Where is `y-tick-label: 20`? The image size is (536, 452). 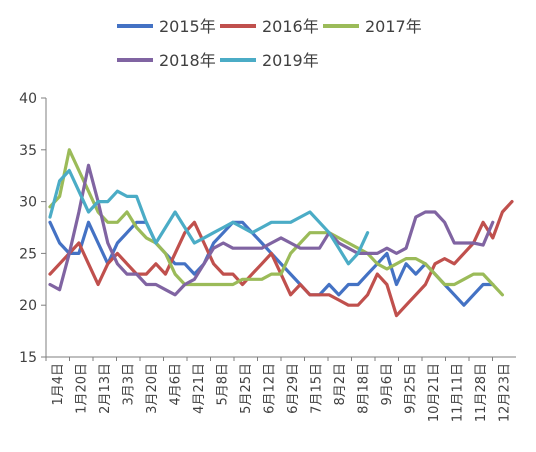
y-tick-label: 20 is located at coordinates (28, 306).